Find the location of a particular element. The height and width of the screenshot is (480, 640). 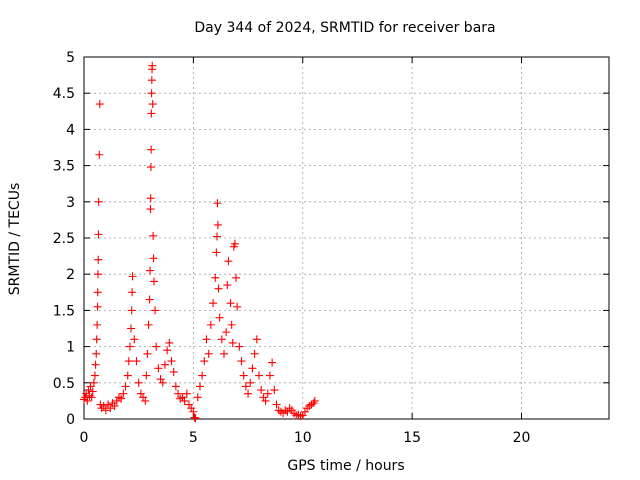

y-tick-label: 2.5 is located at coordinates (64, 239).